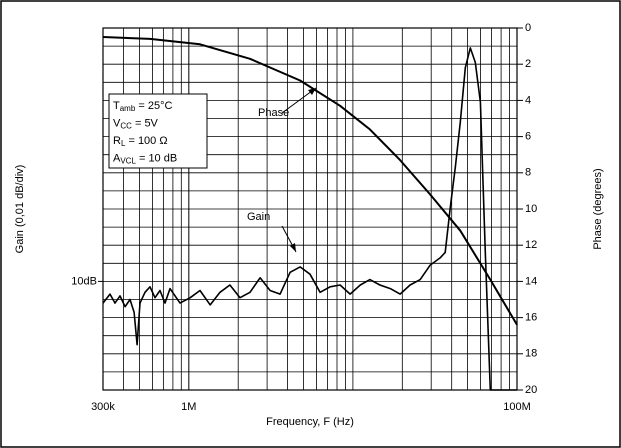  What do you see at coordinates (293, 247) in the screenshot?
I see `gain-arrow-head` at bounding box center [293, 247].